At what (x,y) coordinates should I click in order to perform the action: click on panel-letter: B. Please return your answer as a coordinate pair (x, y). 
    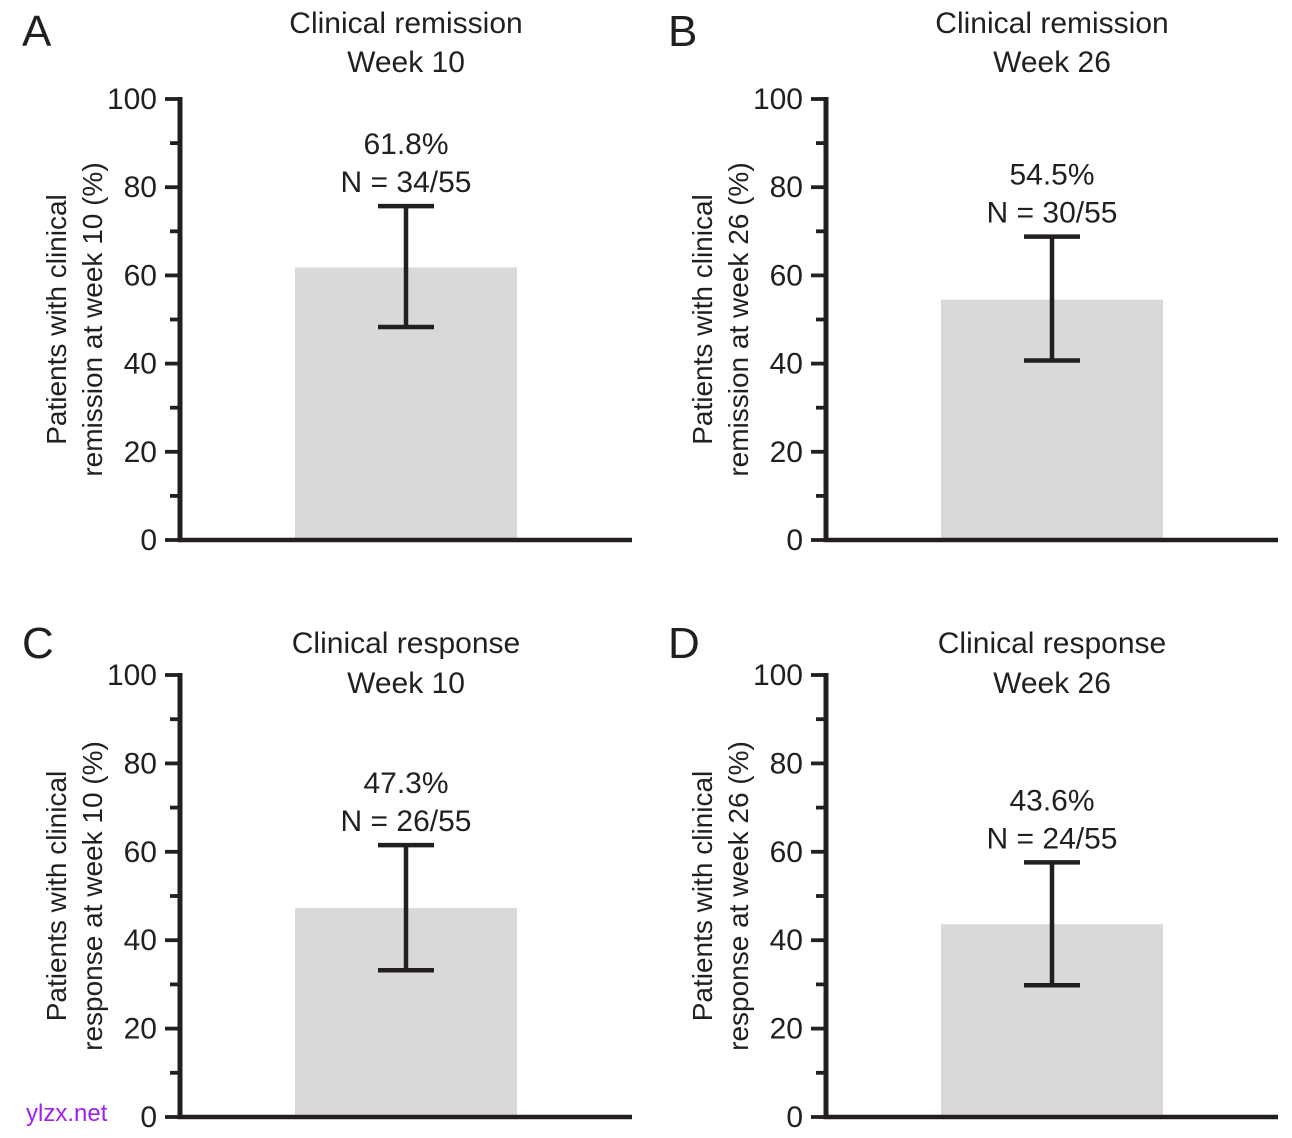
    Looking at the image, I should click on (682, 31).